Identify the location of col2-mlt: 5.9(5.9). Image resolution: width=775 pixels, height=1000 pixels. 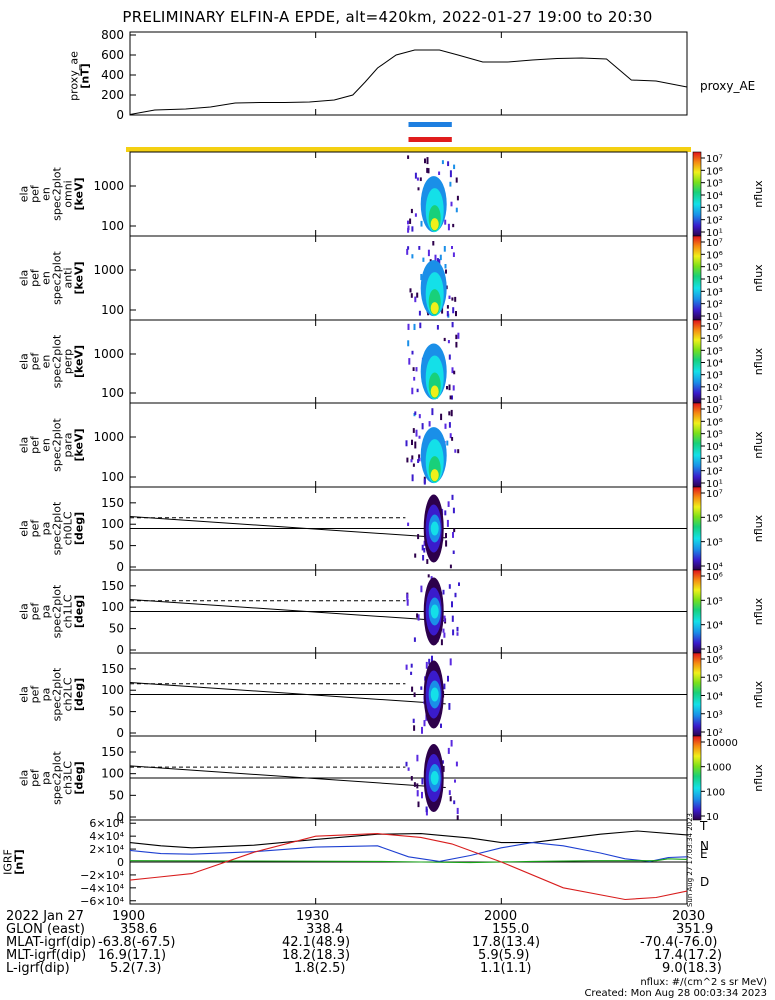
(504, 955).